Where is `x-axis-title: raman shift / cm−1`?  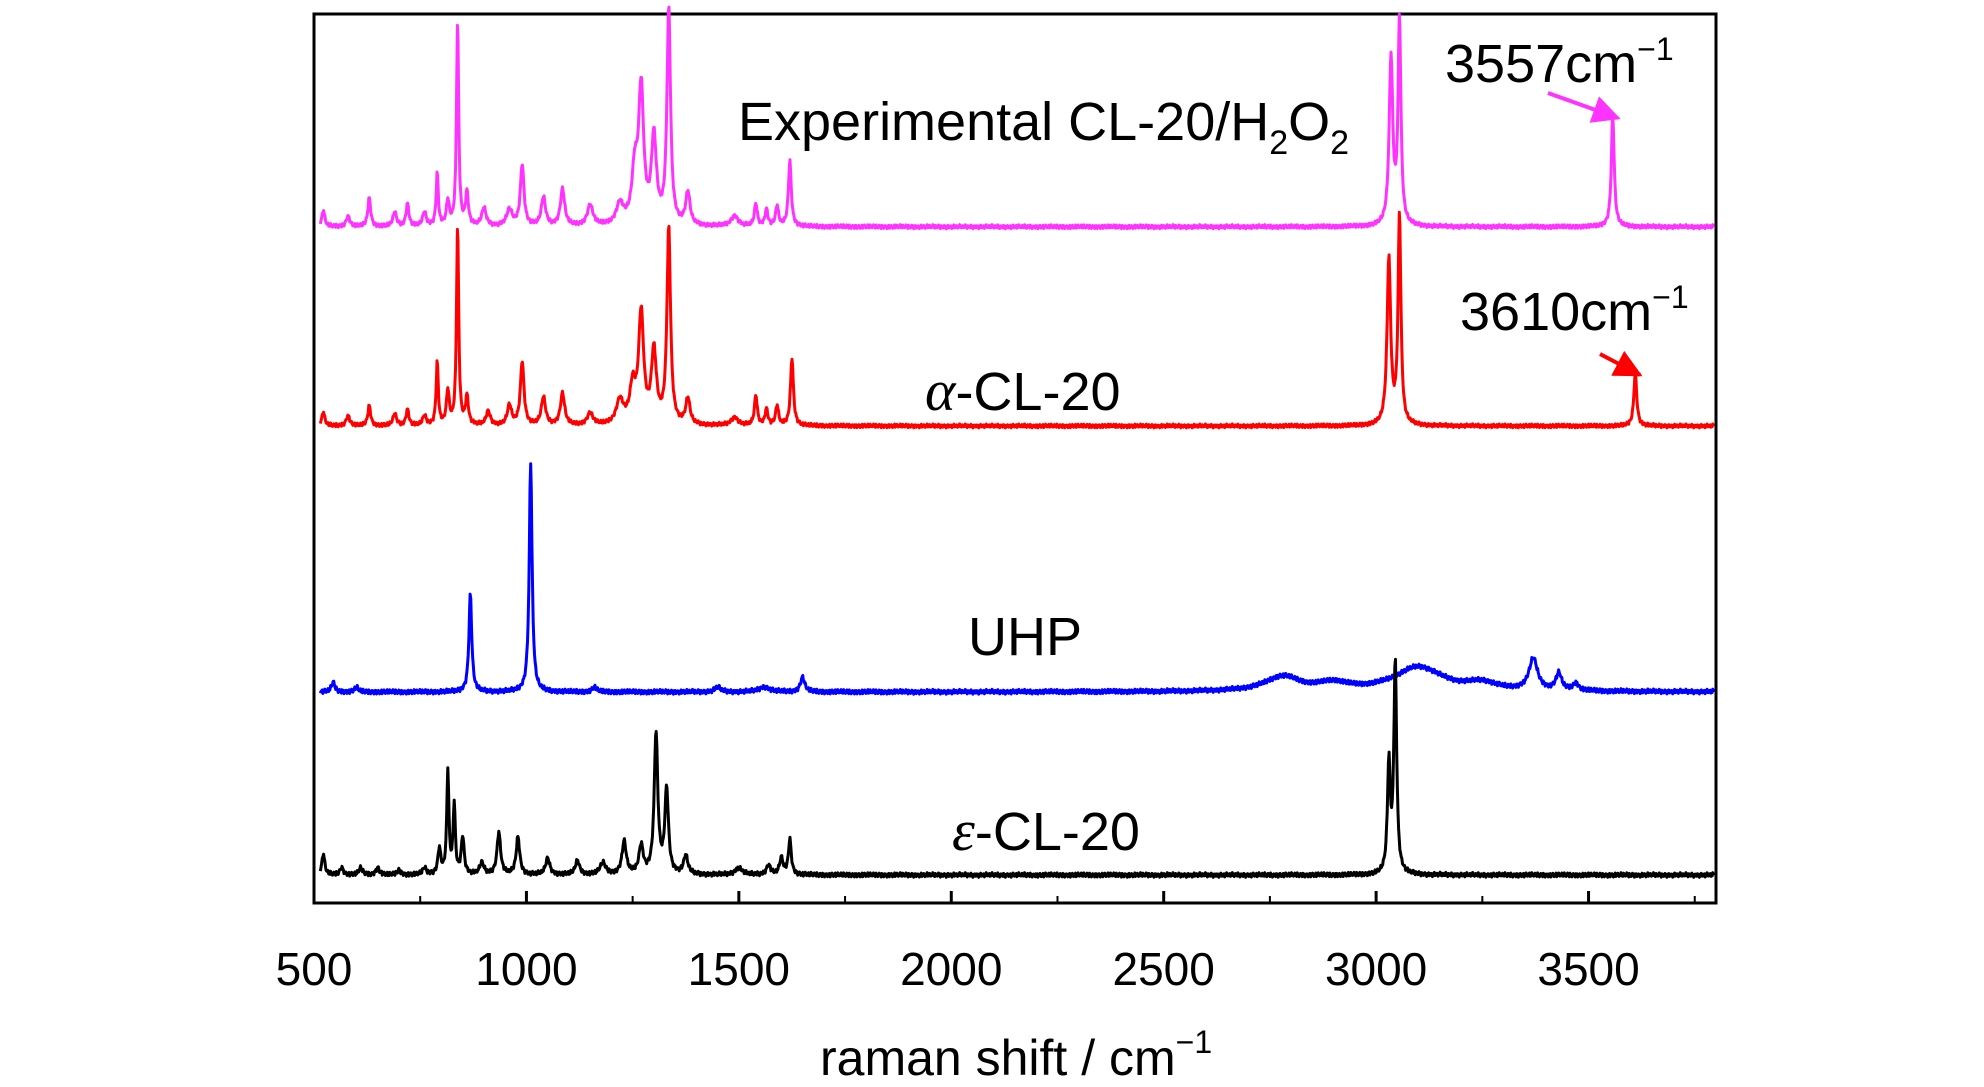 x-axis-title: raman shift / cm−1 is located at coordinates (1016, 1055).